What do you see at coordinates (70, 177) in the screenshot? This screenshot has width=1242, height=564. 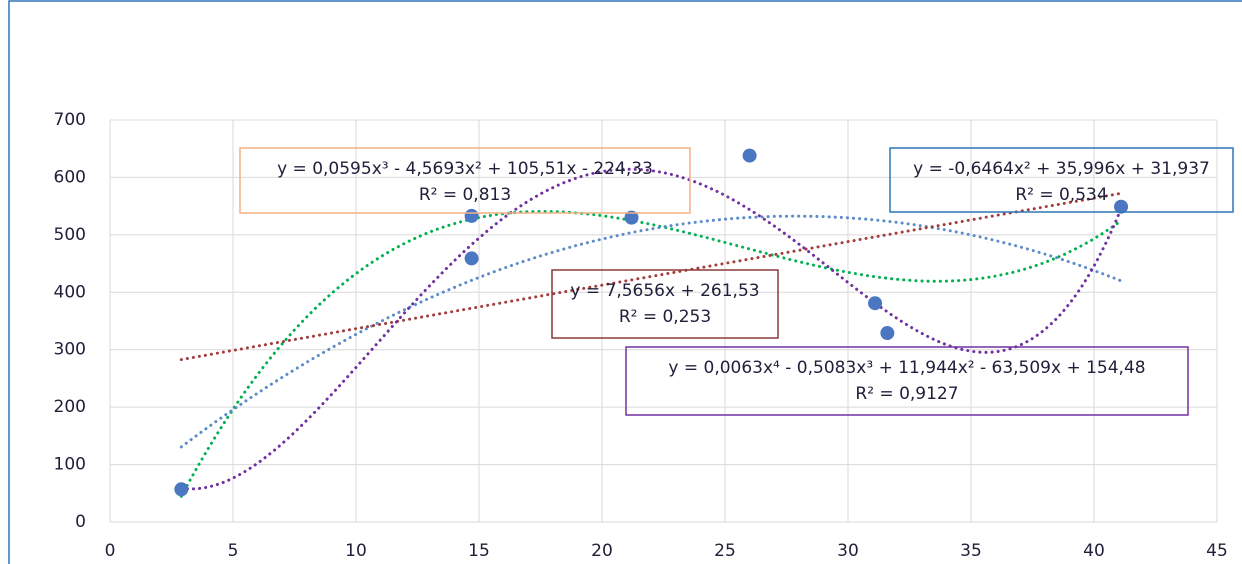 I see `y-tick-label: 600` at bounding box center [70, 177].